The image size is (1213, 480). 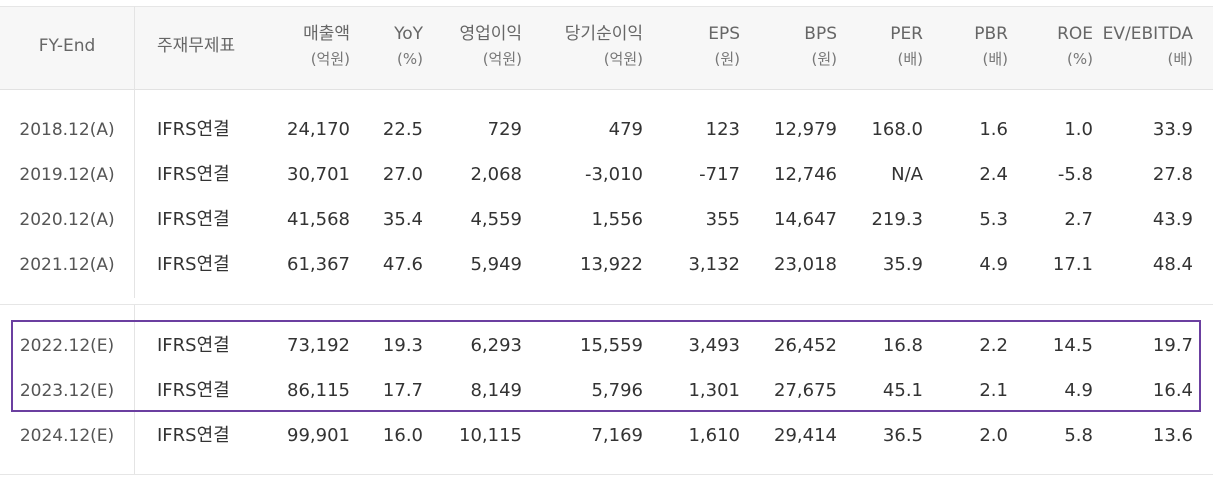 I want to click on header-label: 매출액, so click(x=326, y=34).